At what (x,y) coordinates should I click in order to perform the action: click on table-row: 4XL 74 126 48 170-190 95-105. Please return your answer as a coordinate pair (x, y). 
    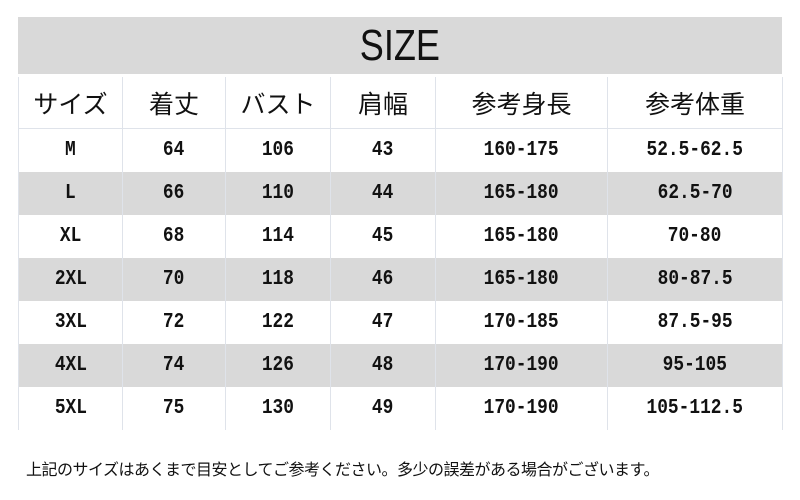
    Looking at the image, I should click on (400, 365).